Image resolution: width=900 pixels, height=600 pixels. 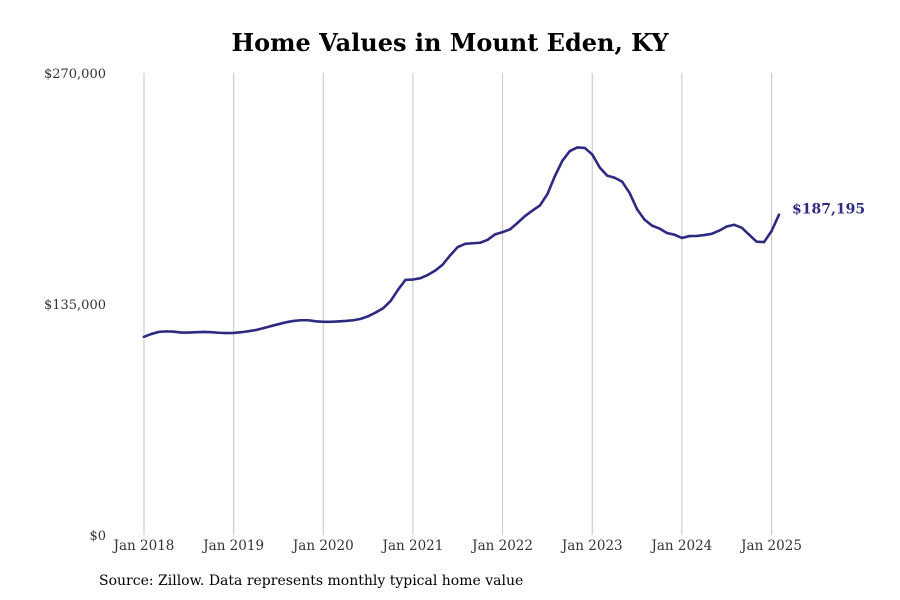 I want to click on x-tick-label: Jan 2020, so click(x=322, y=546).